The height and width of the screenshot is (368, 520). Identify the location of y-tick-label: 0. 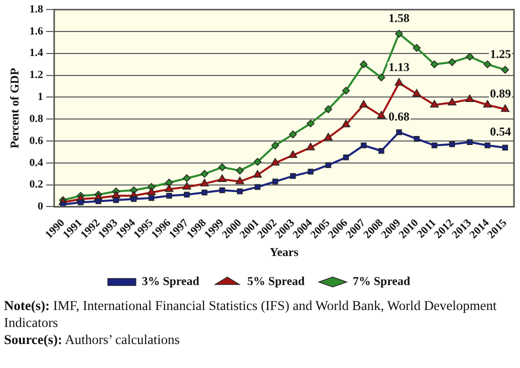
(41, 206).